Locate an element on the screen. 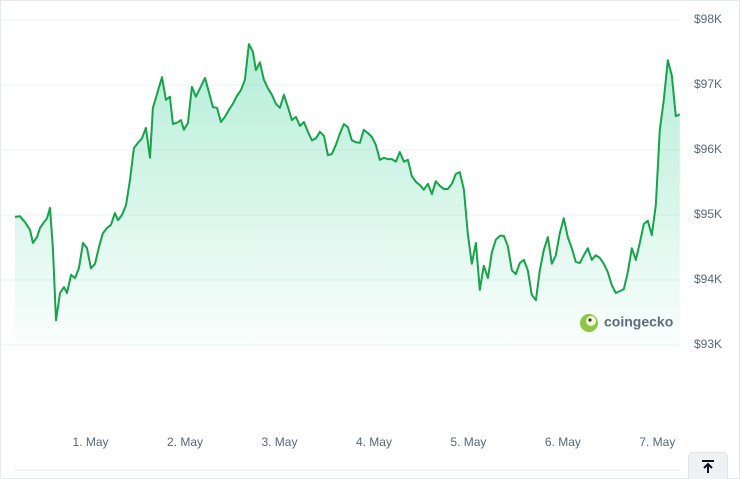 This screenshot has height=479, width=740. x-tick-label: 2. May is located at coordinates (185, 442).